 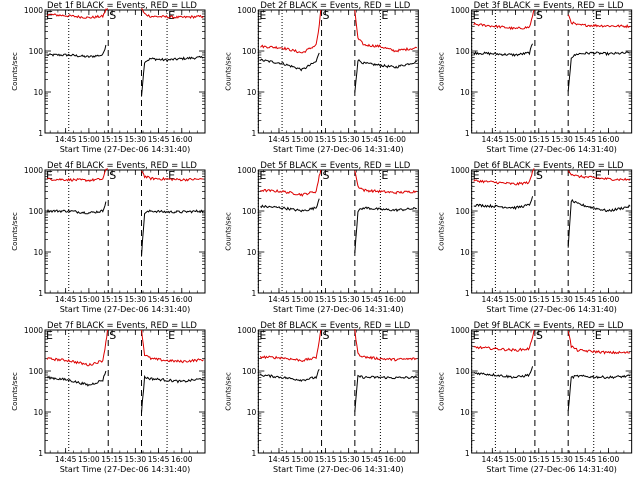 I want to click on panel-title: Det 2f BLACK = Events, RED = LLD, so click(x=335, y=6).